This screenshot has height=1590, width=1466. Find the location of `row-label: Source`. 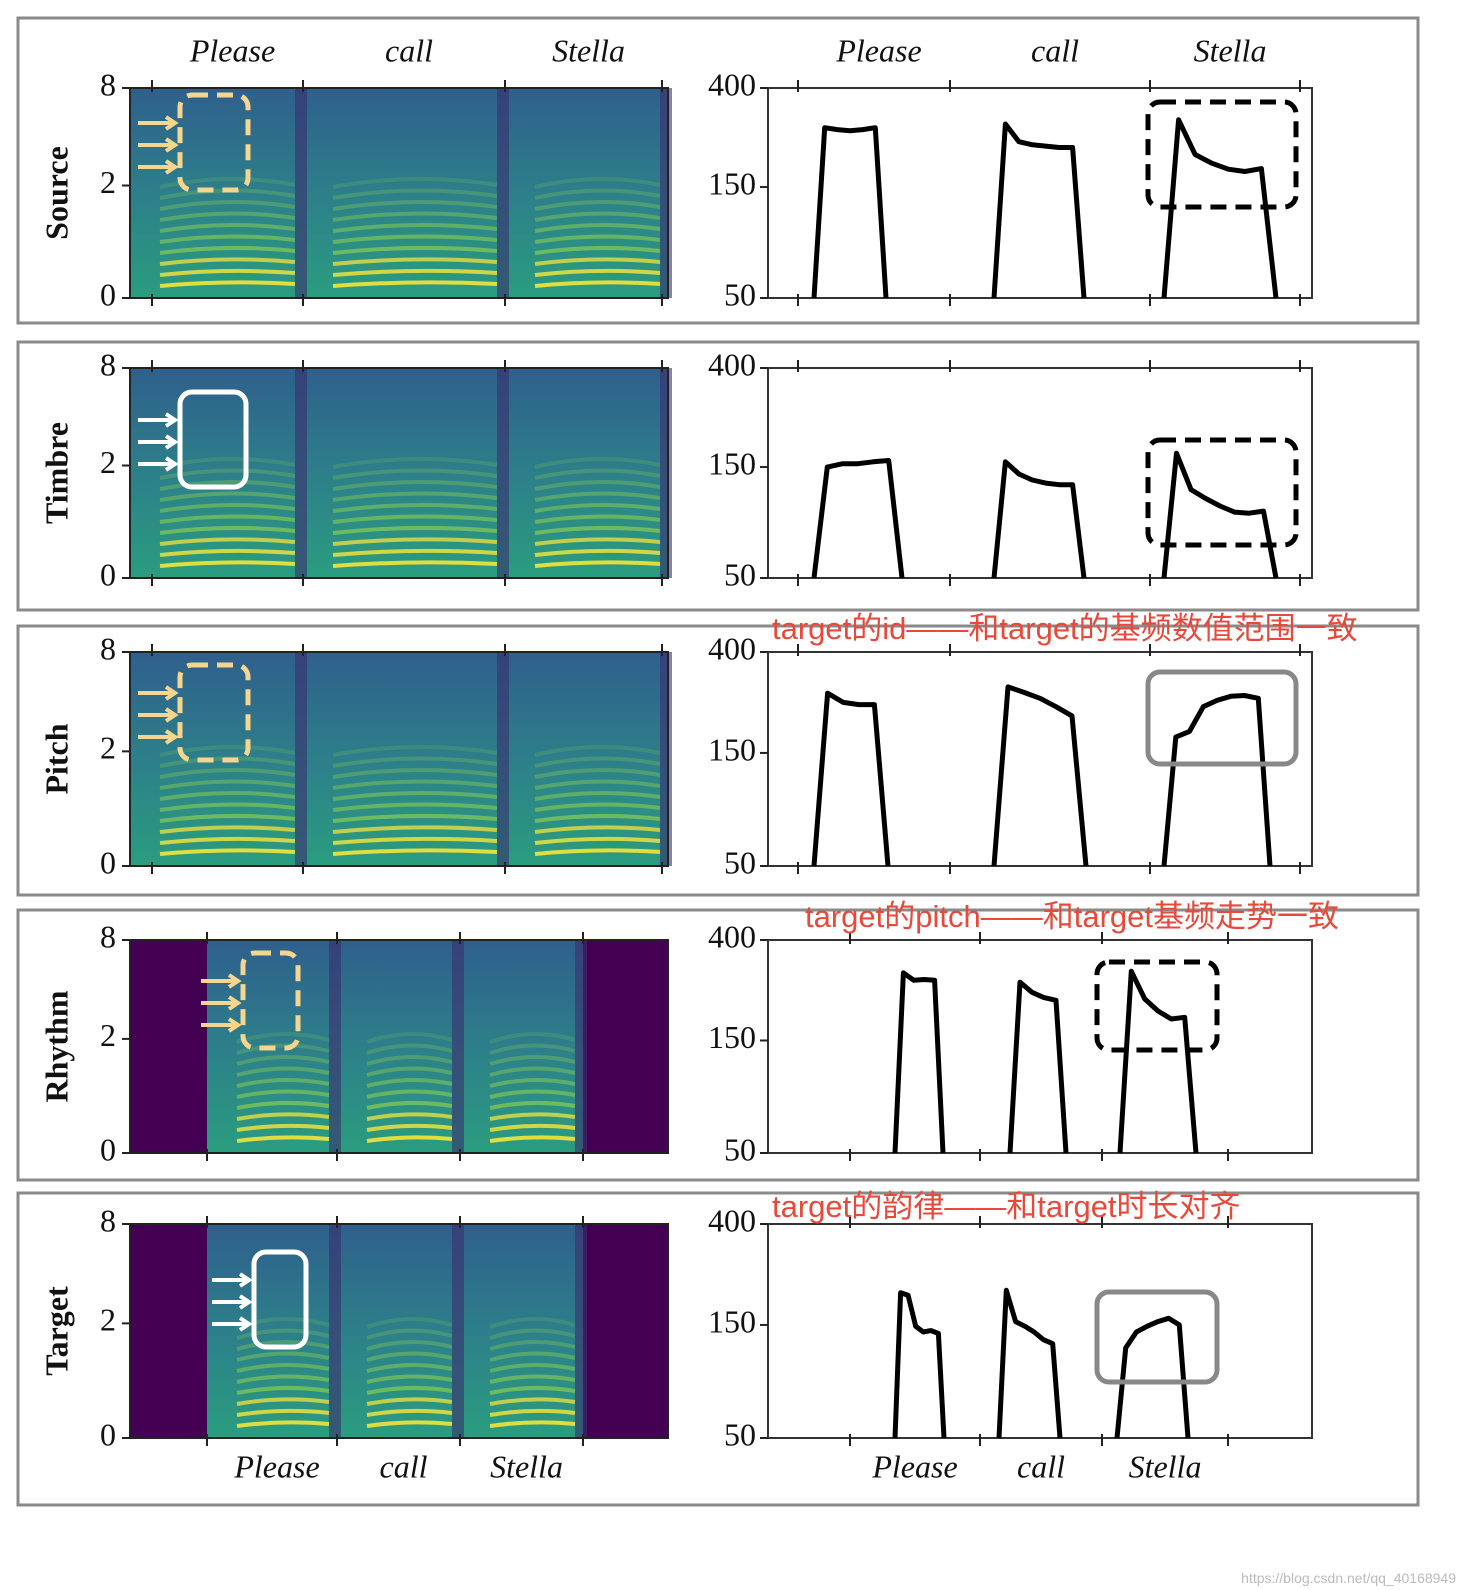

row-label: Source is located at coordinates (56, 193).